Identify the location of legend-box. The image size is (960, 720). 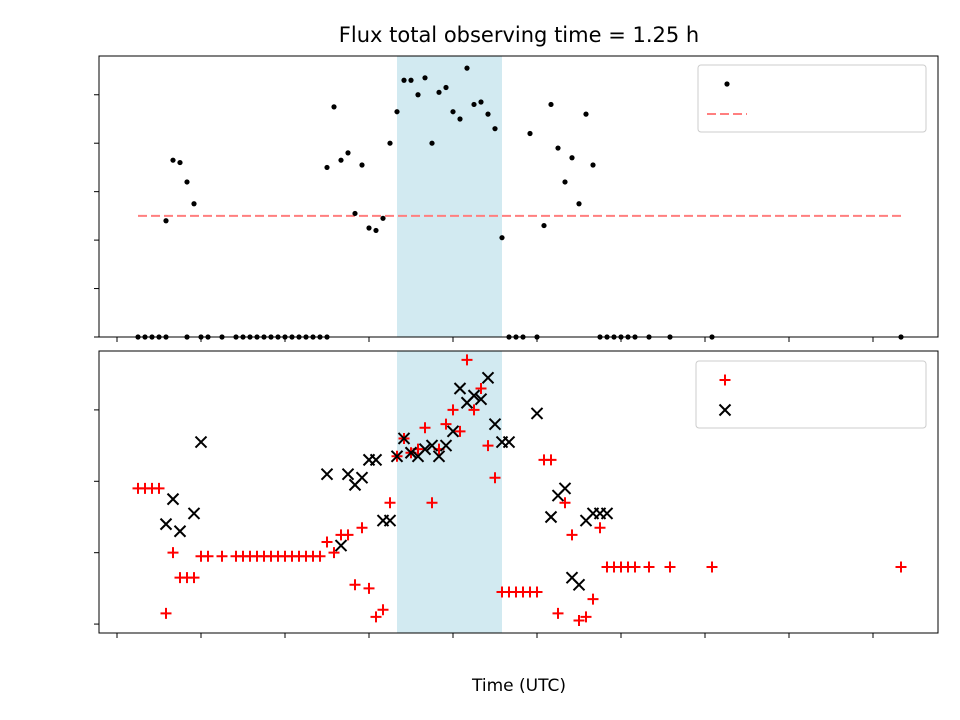
(811, 394).